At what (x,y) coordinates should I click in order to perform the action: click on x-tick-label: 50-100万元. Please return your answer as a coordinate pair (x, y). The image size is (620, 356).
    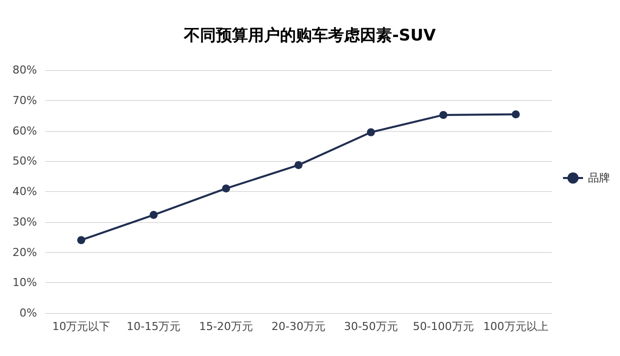
    Looking at the image, I should click on (443, 326).